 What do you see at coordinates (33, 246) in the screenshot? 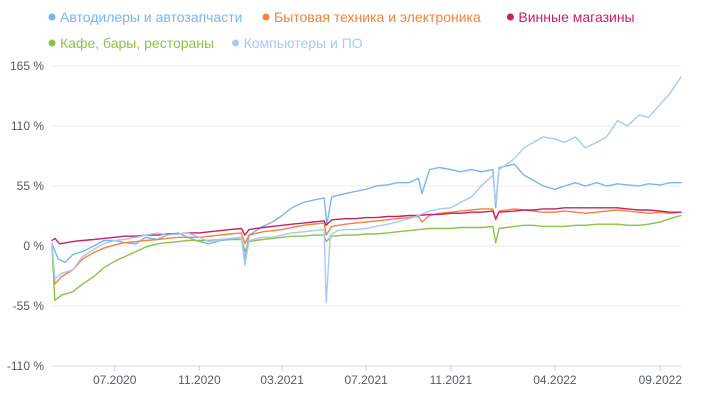
I see `y-tick-label: 0 %` at bounding box center [33, 246].